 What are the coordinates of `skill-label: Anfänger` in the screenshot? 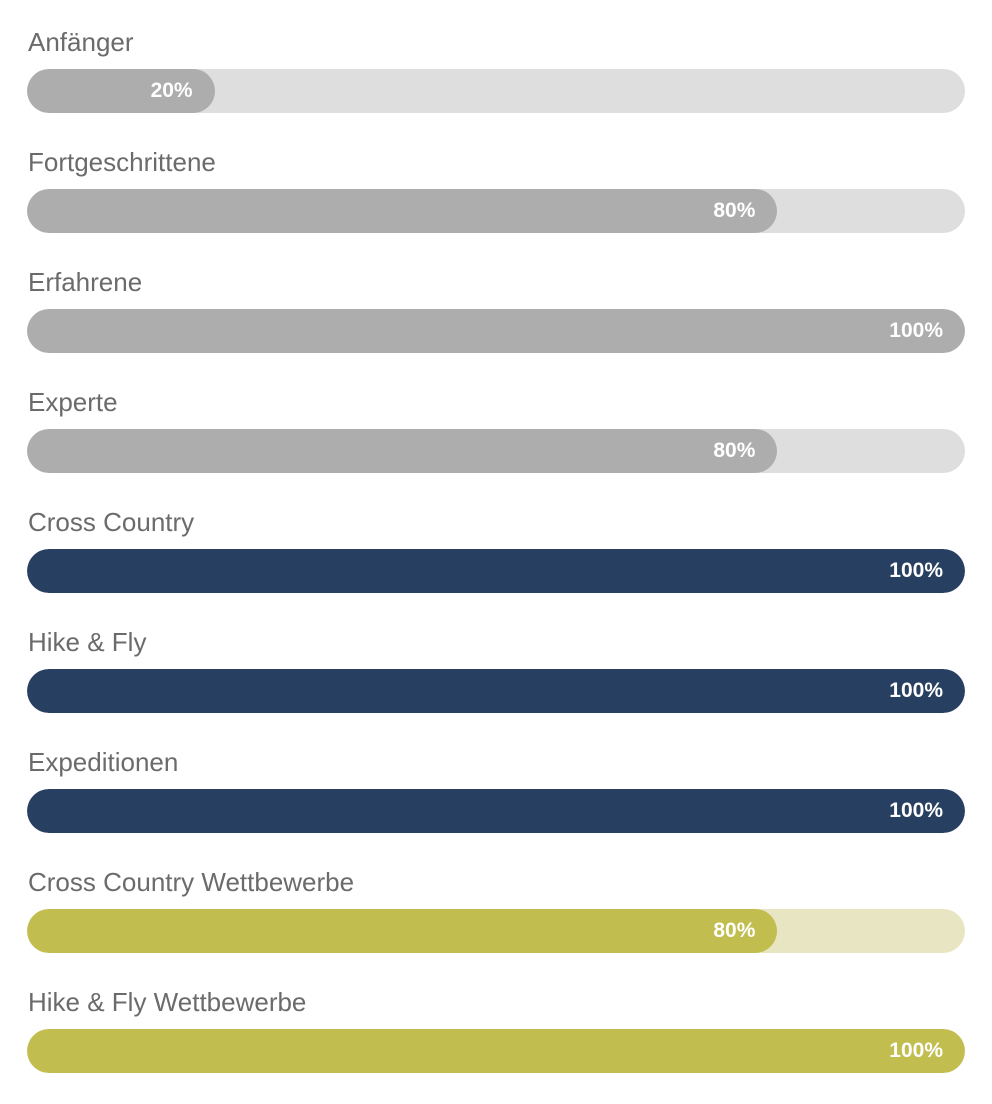 It's located at (81, 42).